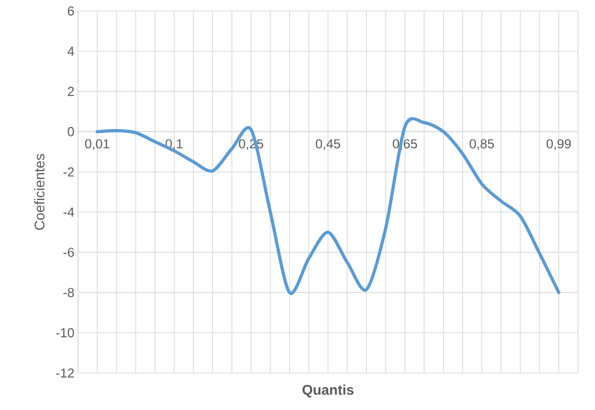 The image size is (595, 410). What do you see at coordinates (68, 171) in the screenshot?
I see `y-tick-label: -2` at bounding box center [68, 171].